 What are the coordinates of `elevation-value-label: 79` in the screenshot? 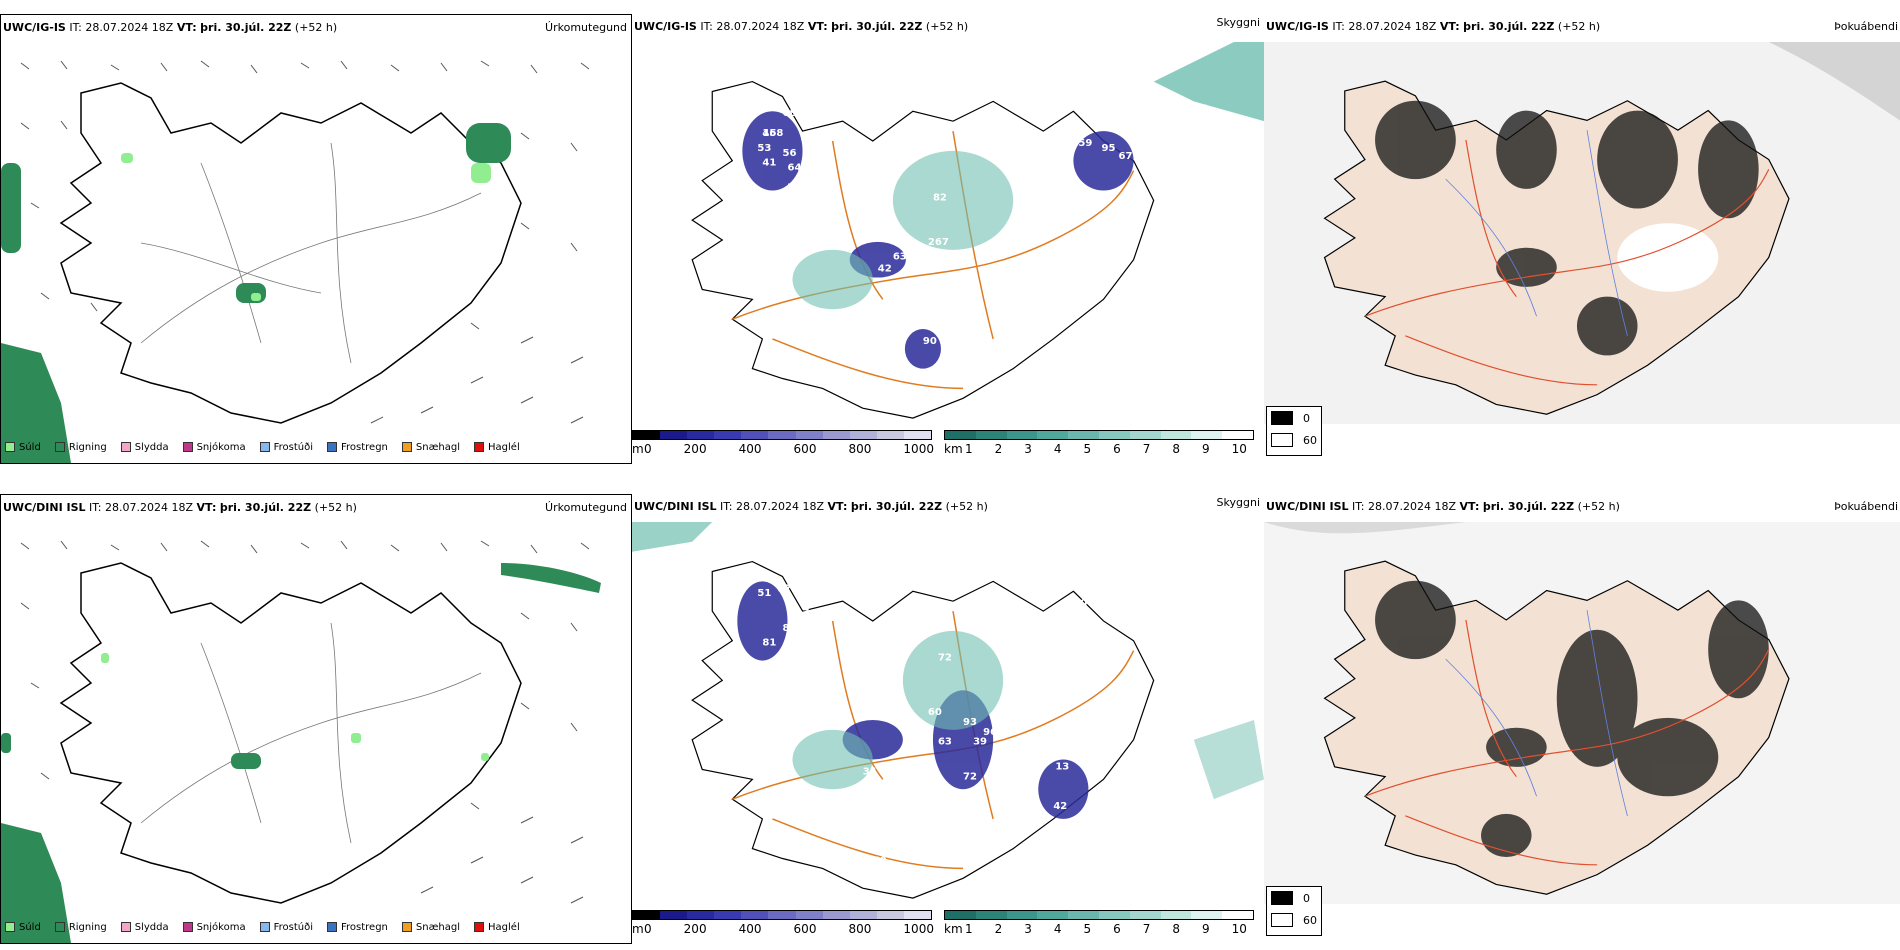 It's located at (1110, 227).